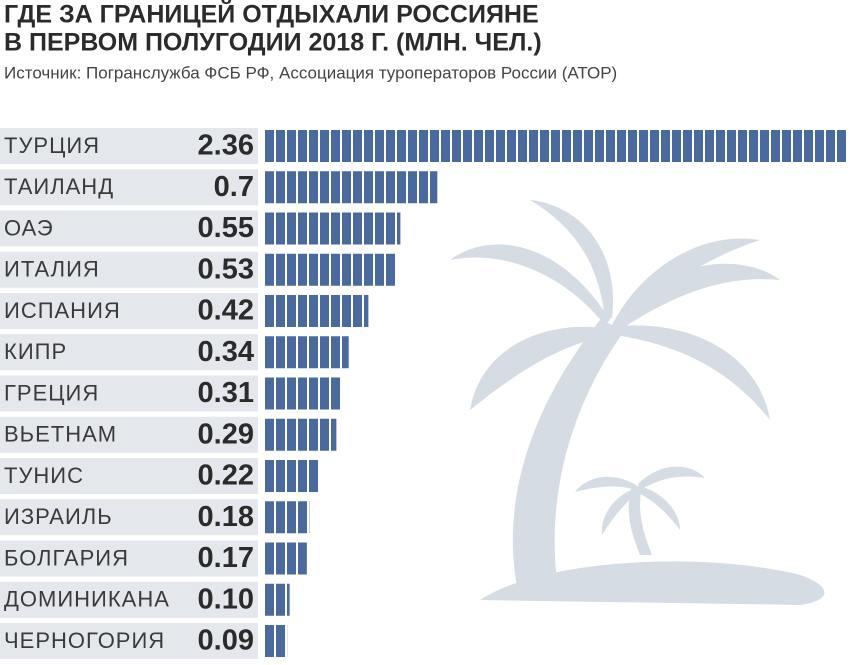 This screenshot has height=665, width=850. What do you see at coordinates (84, 640) in the screenshot?
I see `category-label: ЧЕРНОГОРИЯ` at bounding box center [84, 640].